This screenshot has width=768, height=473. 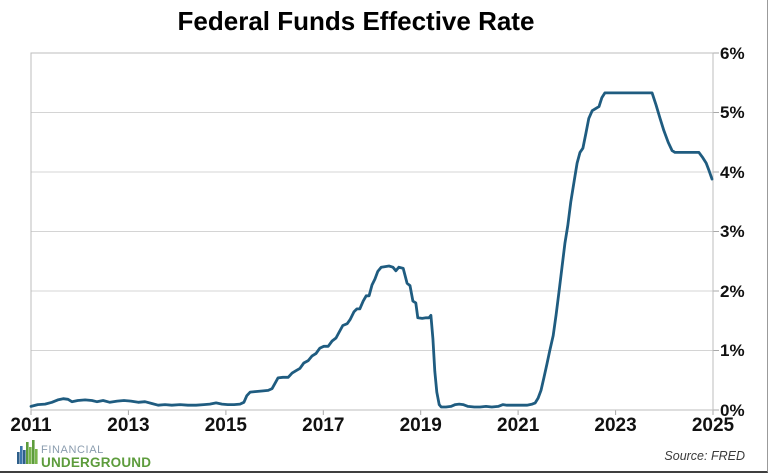 What do you see at coordinates (732, 53) in the screenshot?
I see `y-tick-label: 6%` at bounding box center [732, 53].